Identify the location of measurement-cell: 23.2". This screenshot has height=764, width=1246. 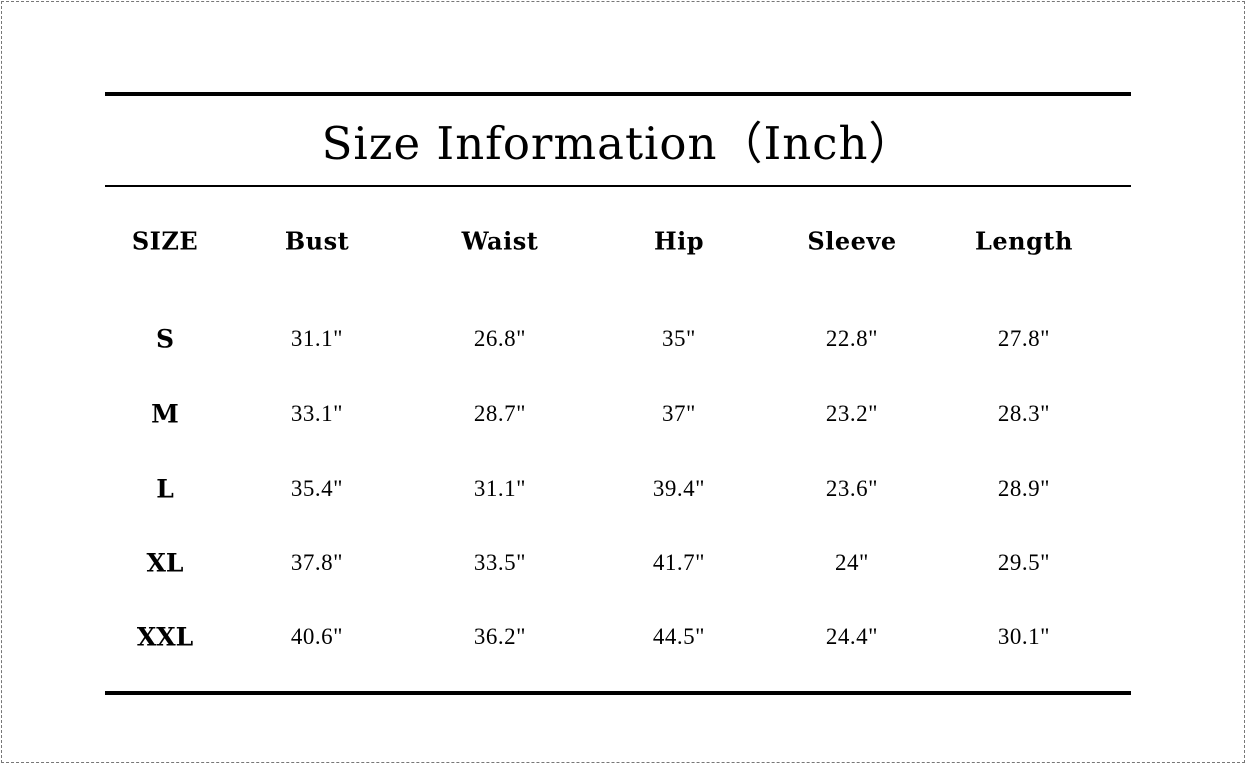
(852, 413).